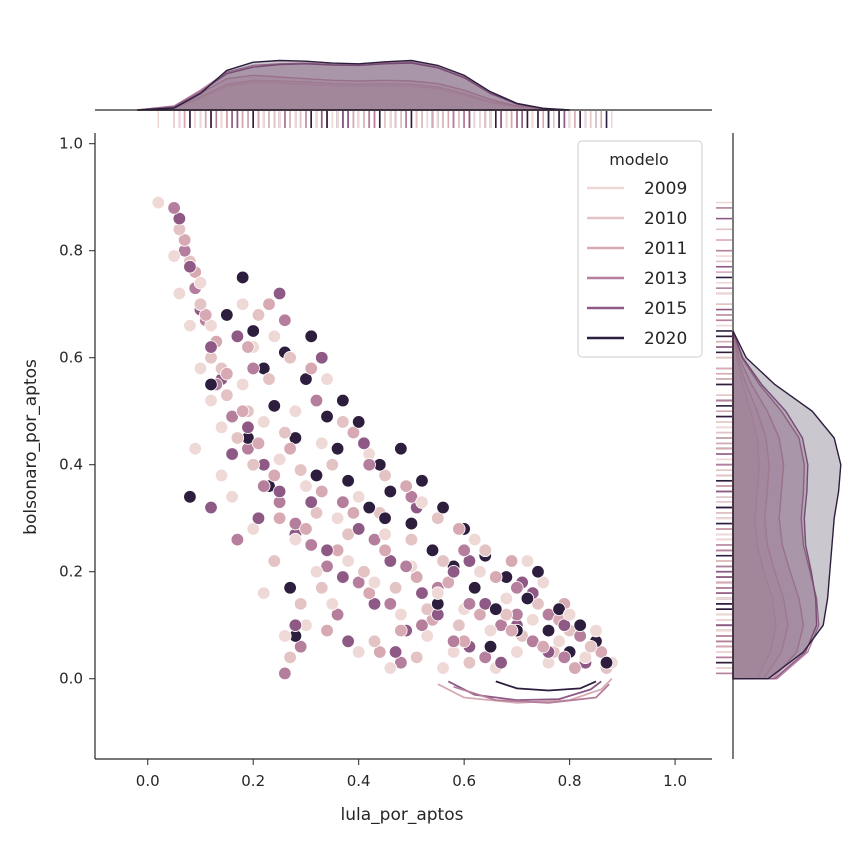 The width and height of the screenshot is (854, 858). I want to click on right-rug, so click(724, 438).